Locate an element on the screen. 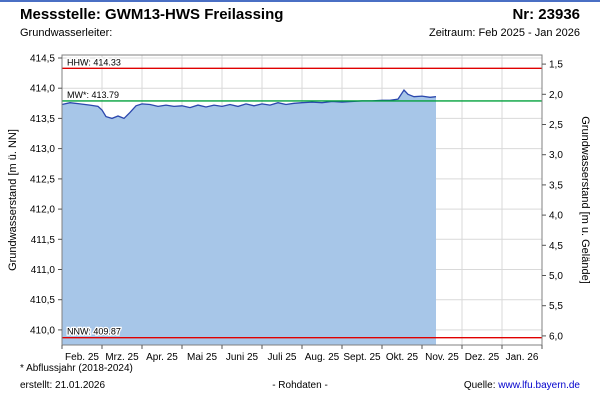 Image resolution: width=600 pixels, height=400 pixels. y-left-tick-label: 410,5 is located at coordinates (42, 300).